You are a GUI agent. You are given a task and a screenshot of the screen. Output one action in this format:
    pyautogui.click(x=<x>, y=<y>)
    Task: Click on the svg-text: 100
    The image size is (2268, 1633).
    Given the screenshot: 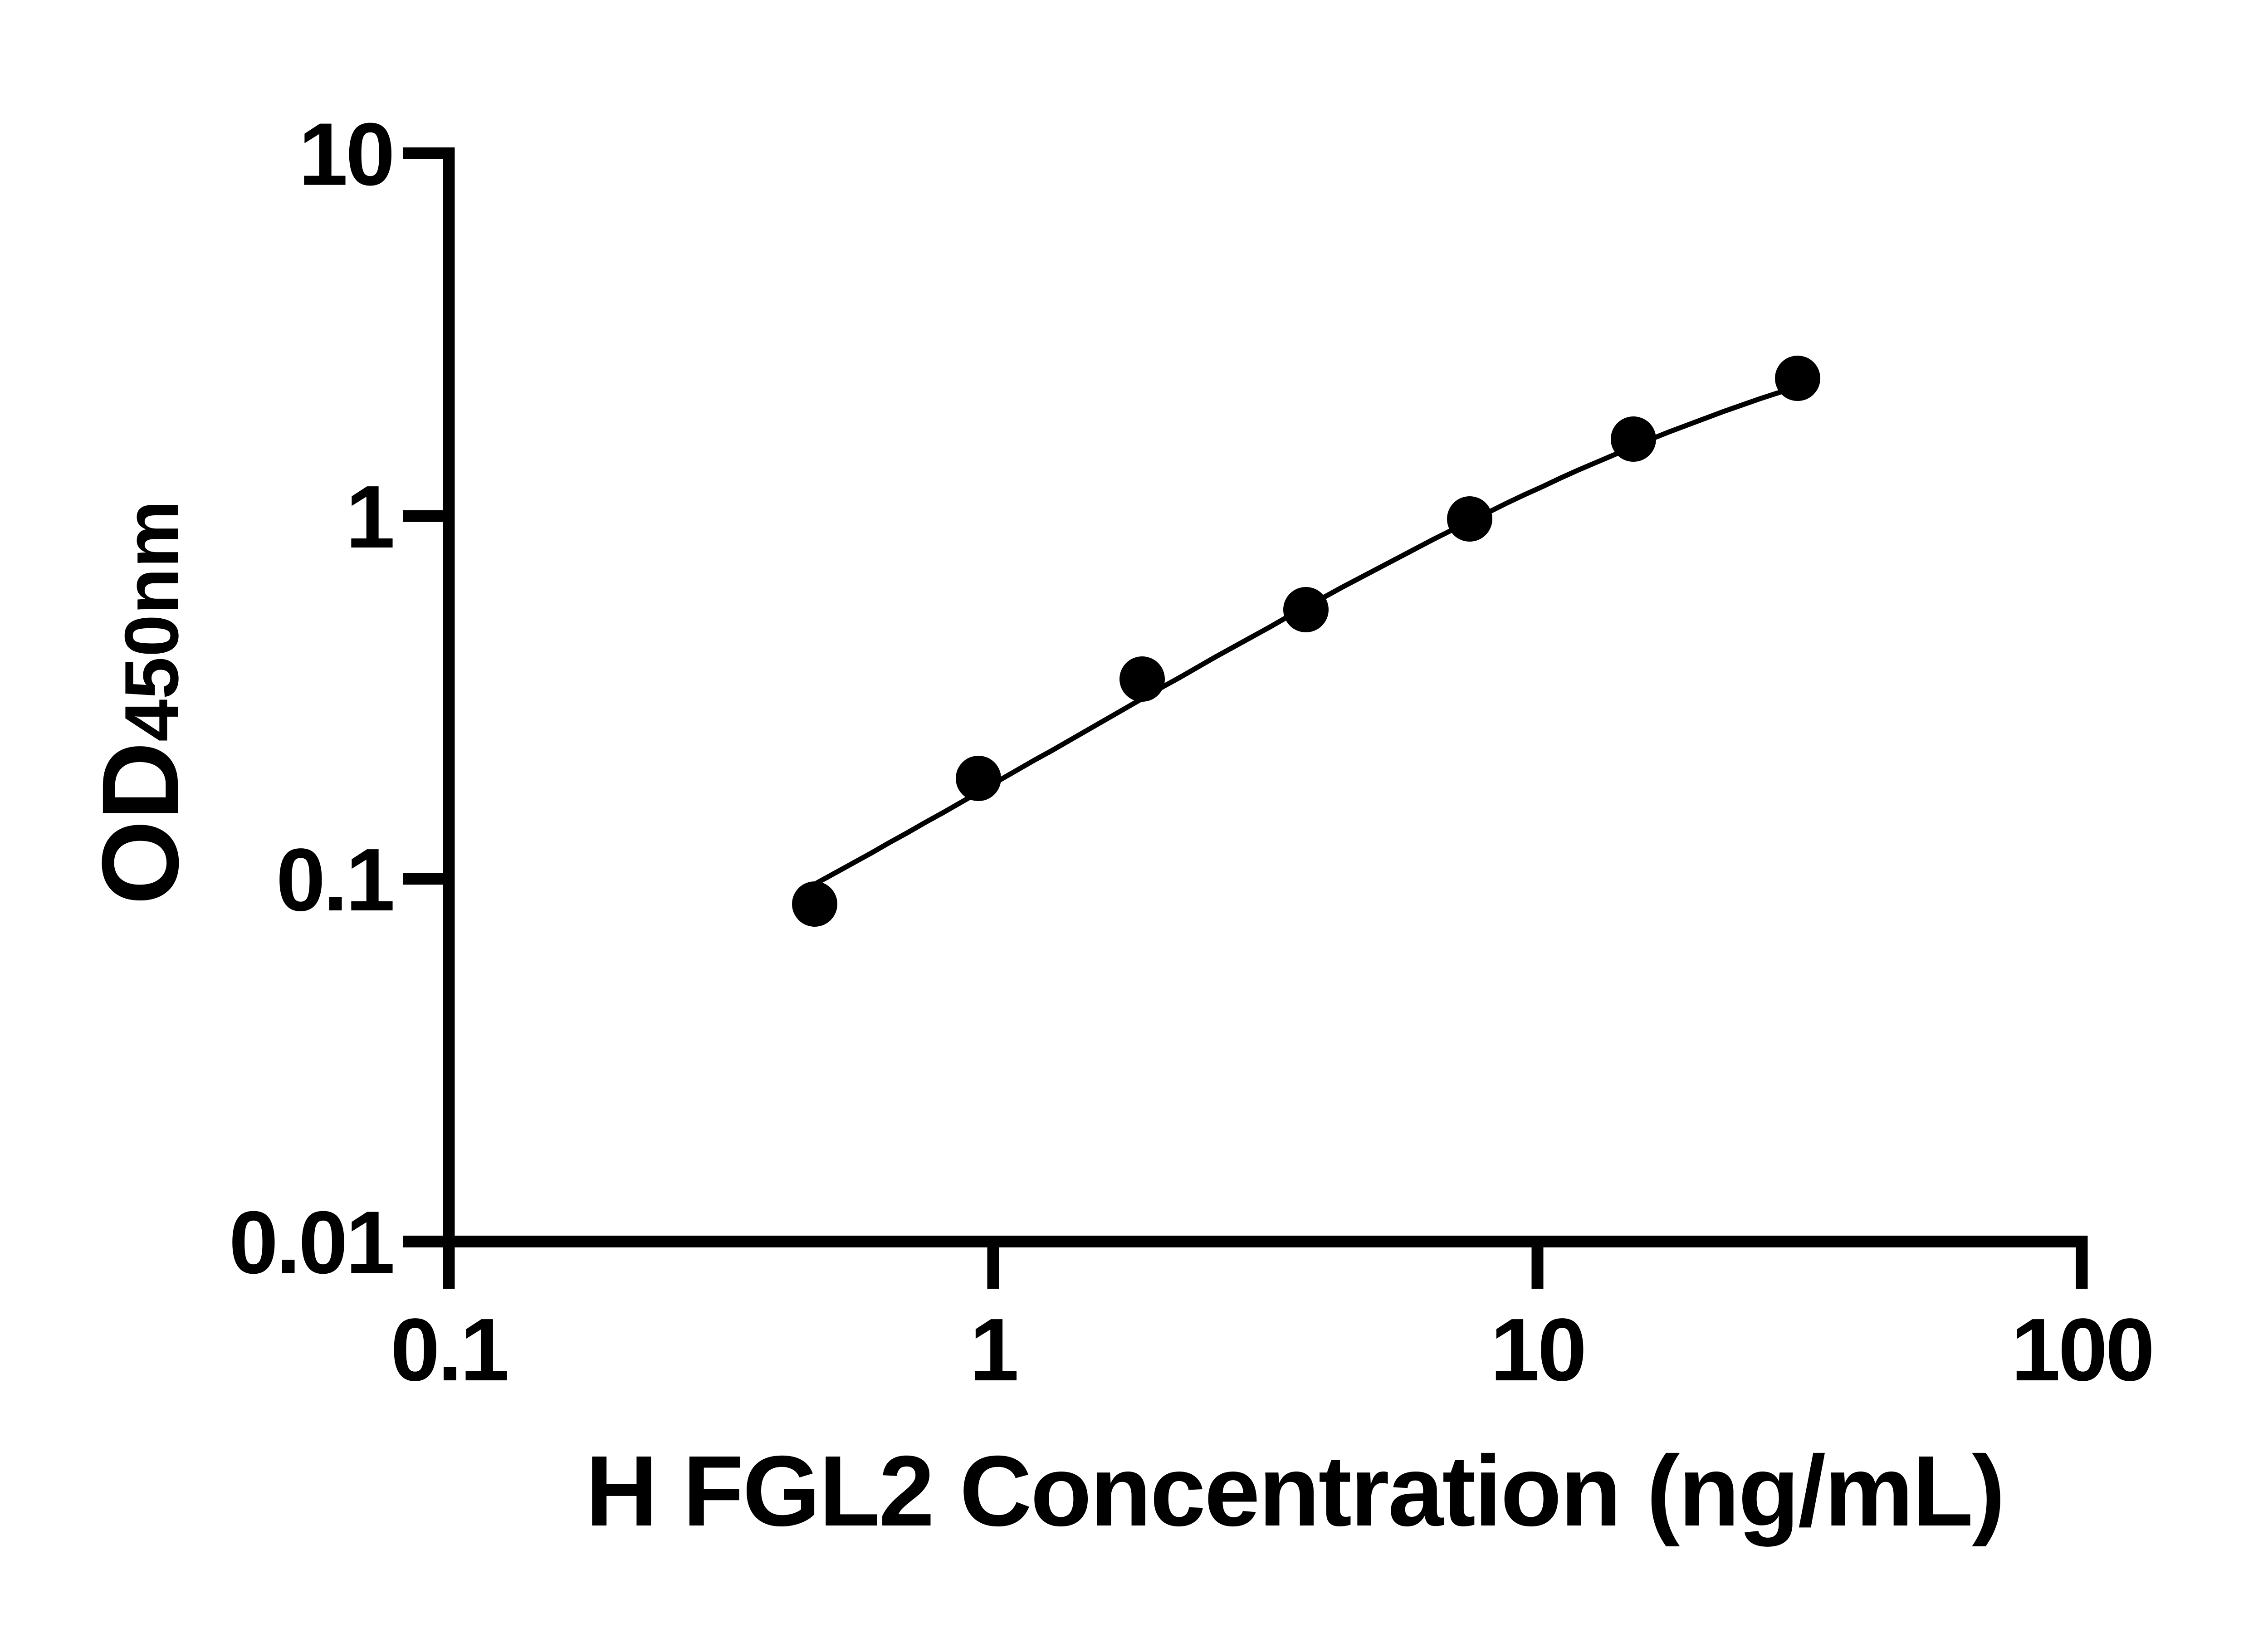 What is the action you would take?
    pyautogui.click(x=2081, y=1349)
    